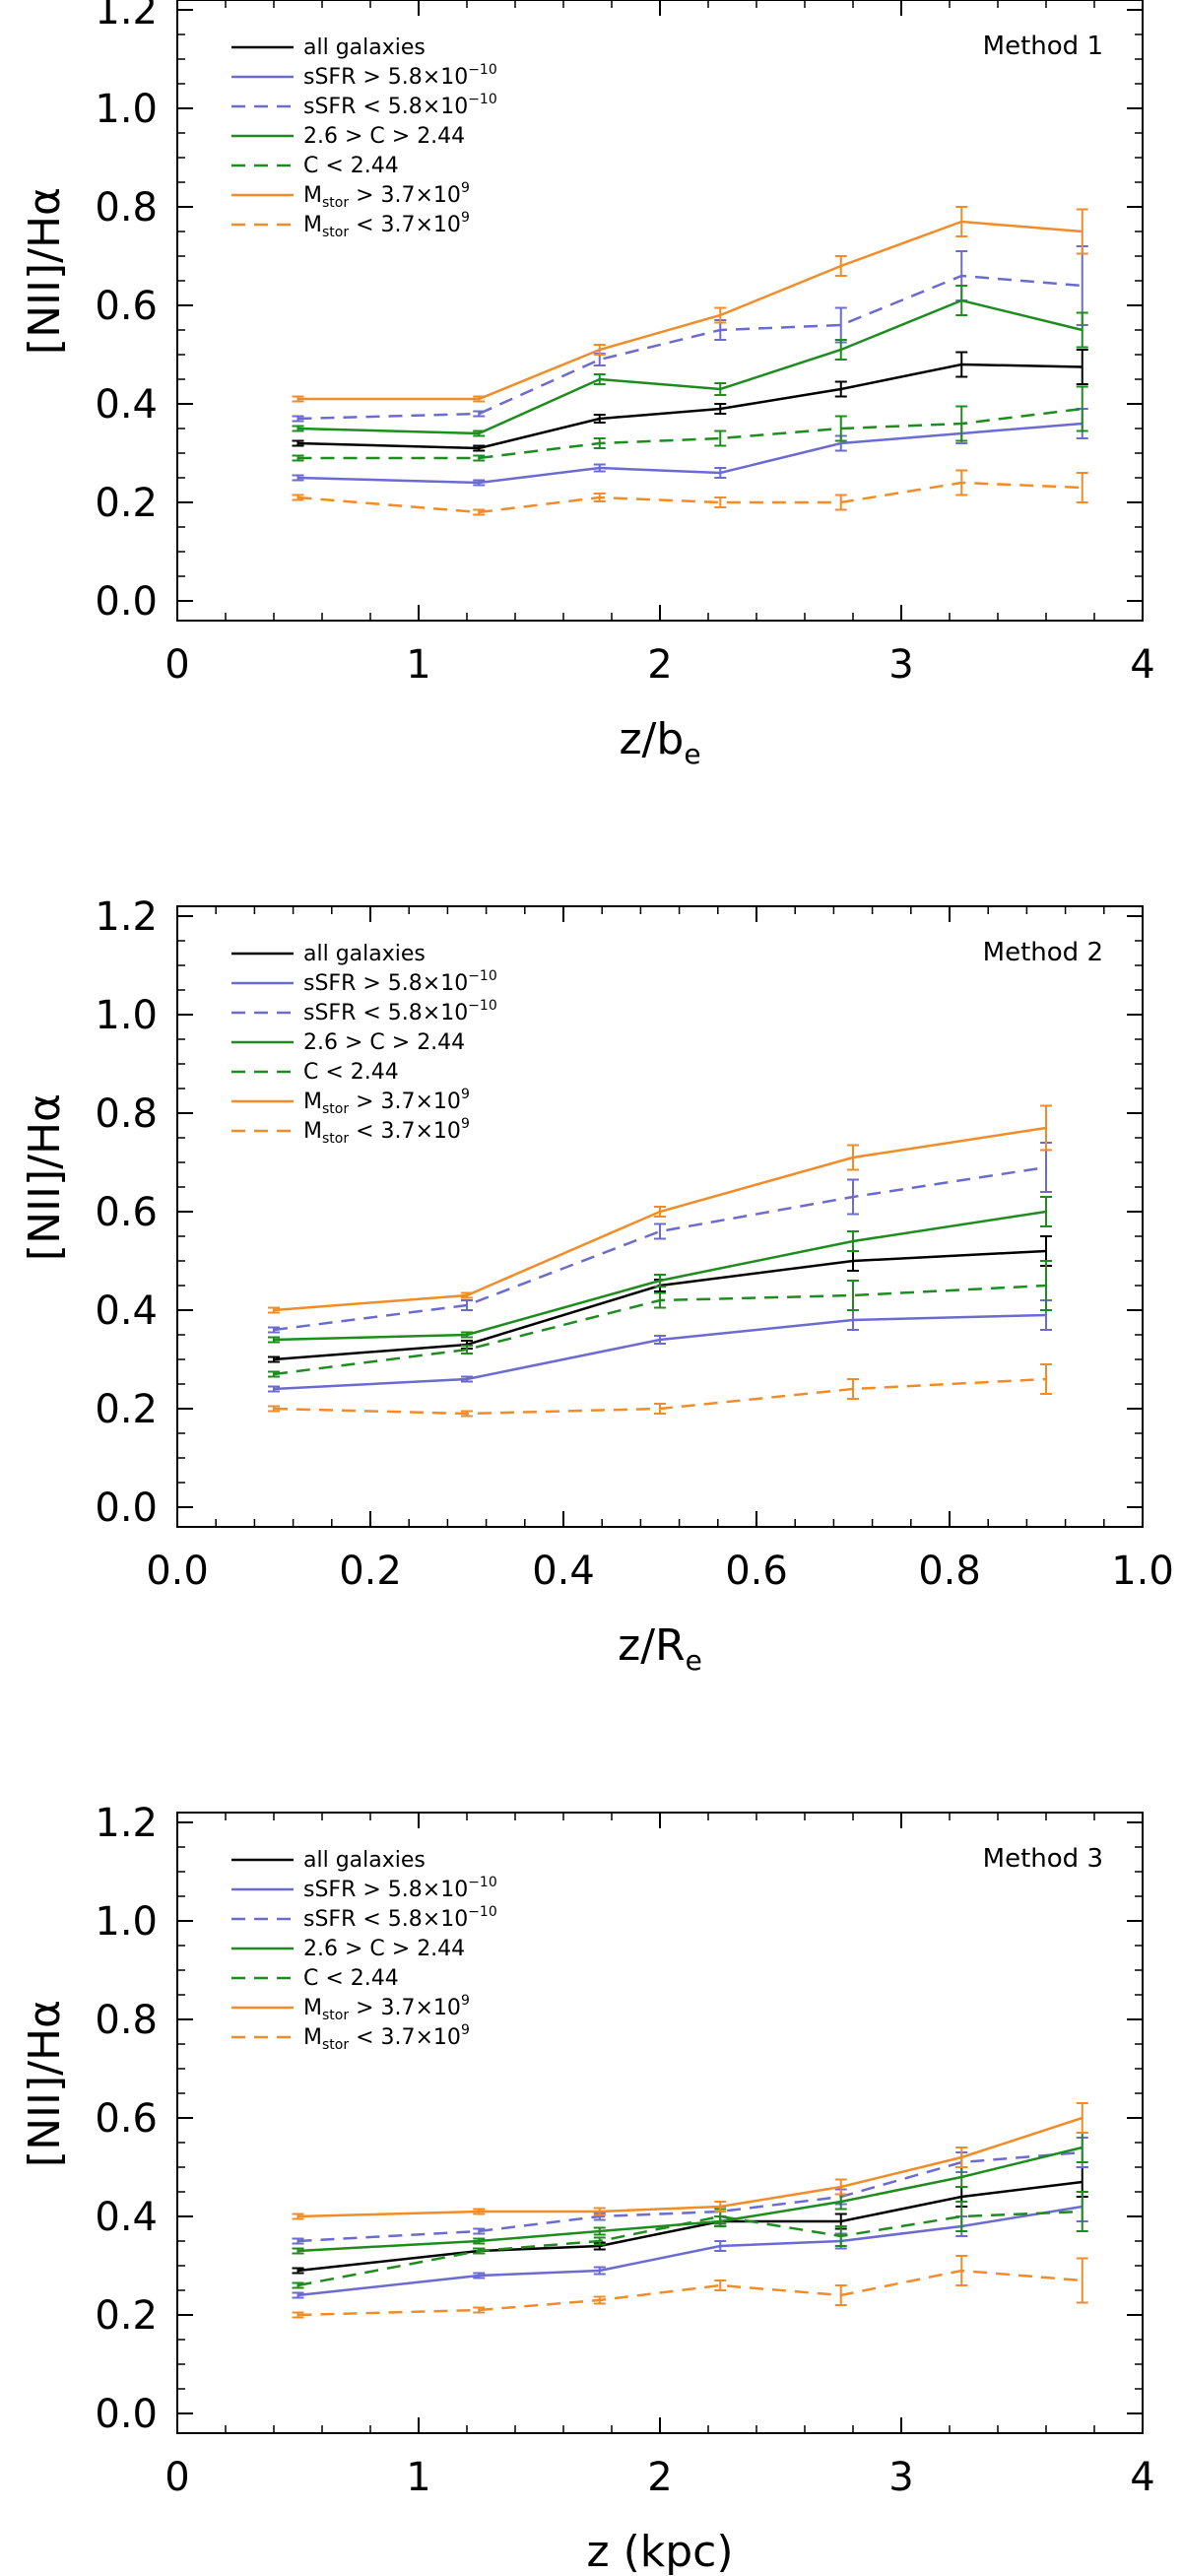 The height and width of the screenshot is (2576, 1182). I want to click on x-axis-title: z (kpc), so click(659, 2552).